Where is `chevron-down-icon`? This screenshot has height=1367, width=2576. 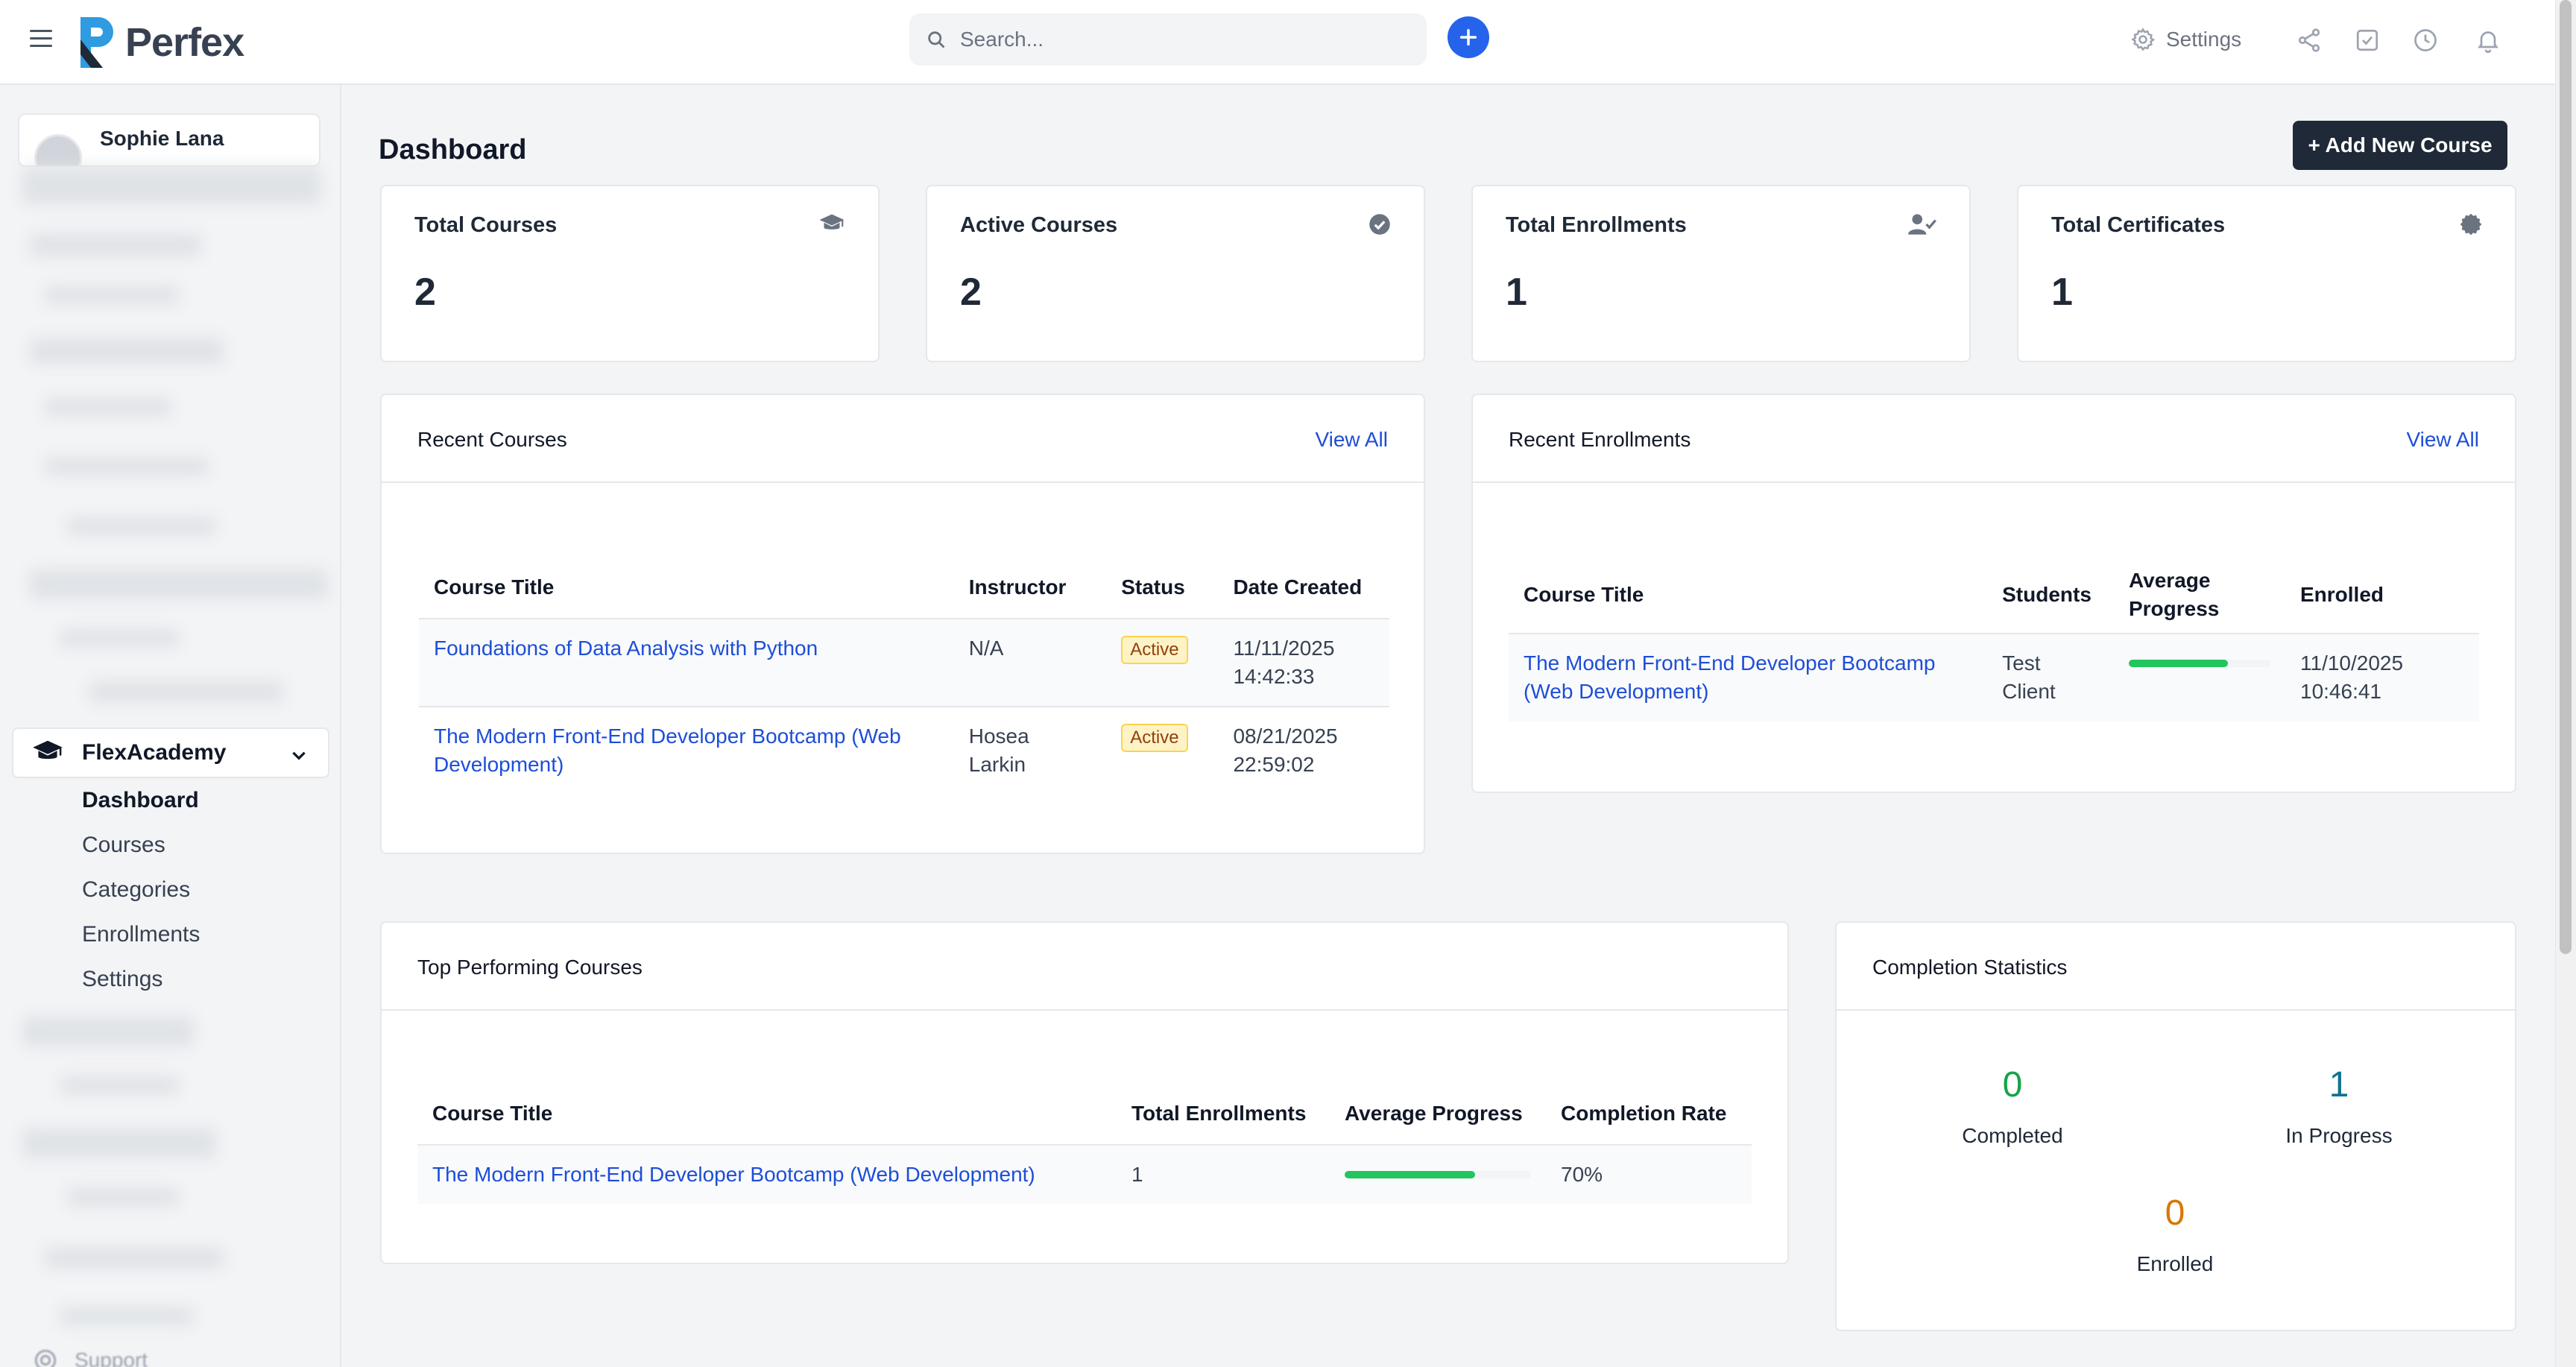
chevron-down-icon is located at coordinates (299, 755).